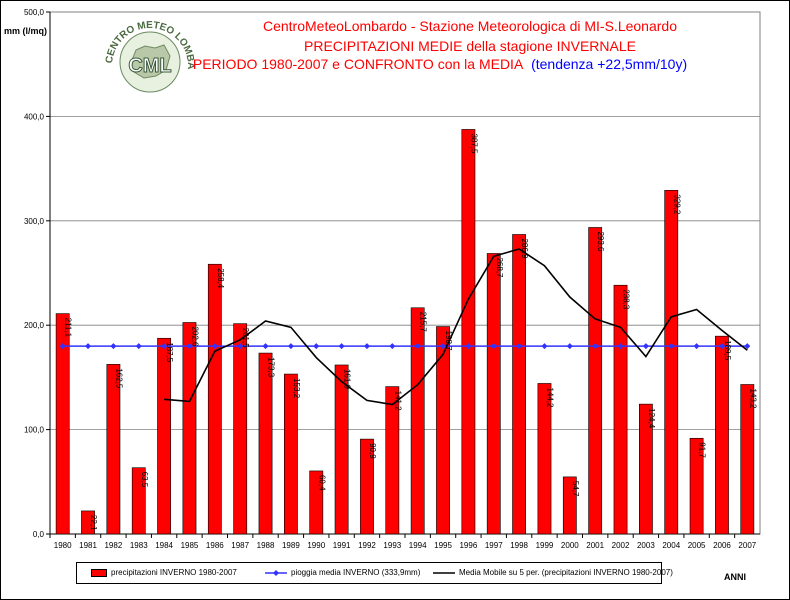 Image resolution: width=790 pixels, height=600 pixels. I want to click on x-tick-label: 2007, so click(747, 545).